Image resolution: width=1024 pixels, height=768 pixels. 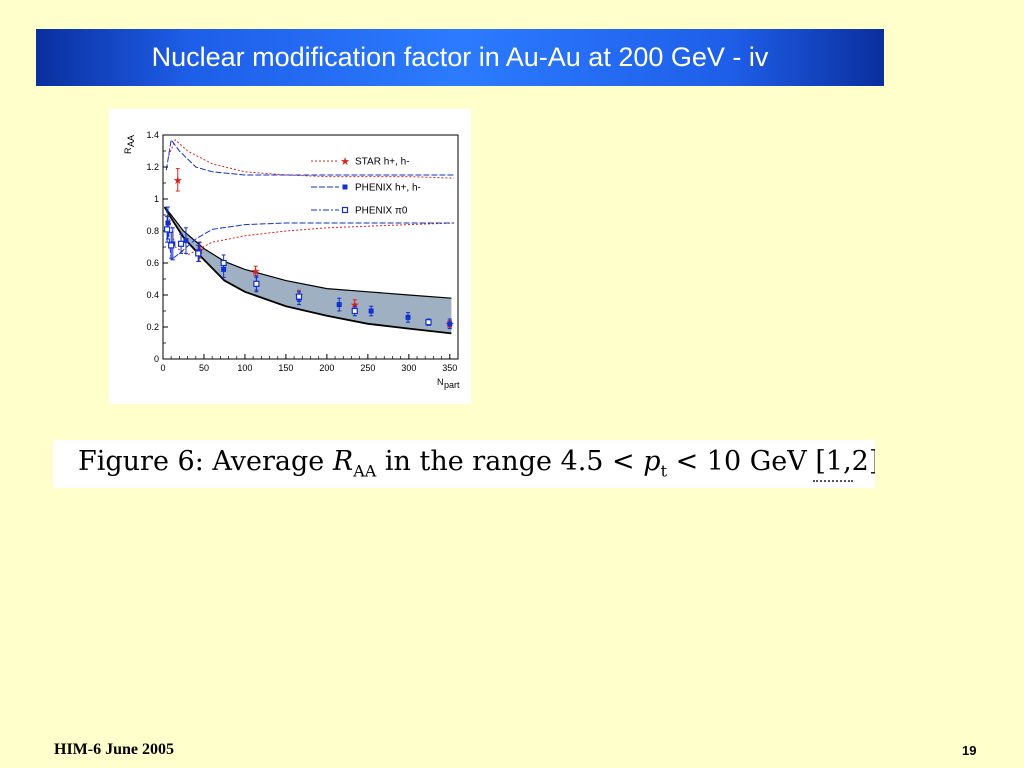 What do you see at coordinates (285, 368) in the screenshot?
I see `x-tick-label: 150` at bounding box center [285, 368].